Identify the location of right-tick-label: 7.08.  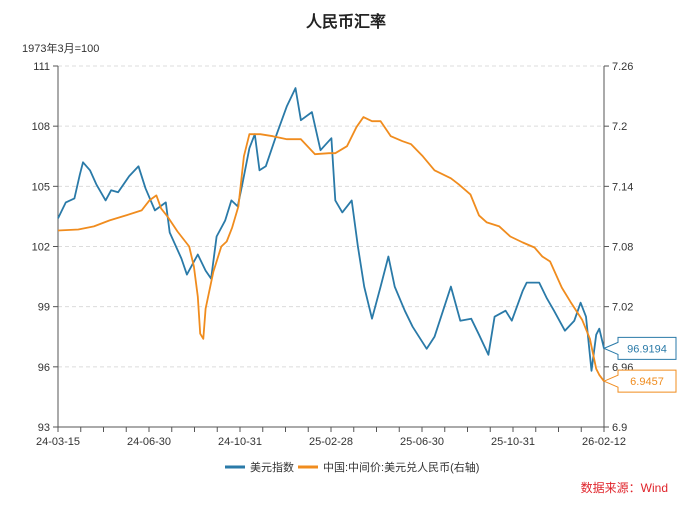
(622, 248).